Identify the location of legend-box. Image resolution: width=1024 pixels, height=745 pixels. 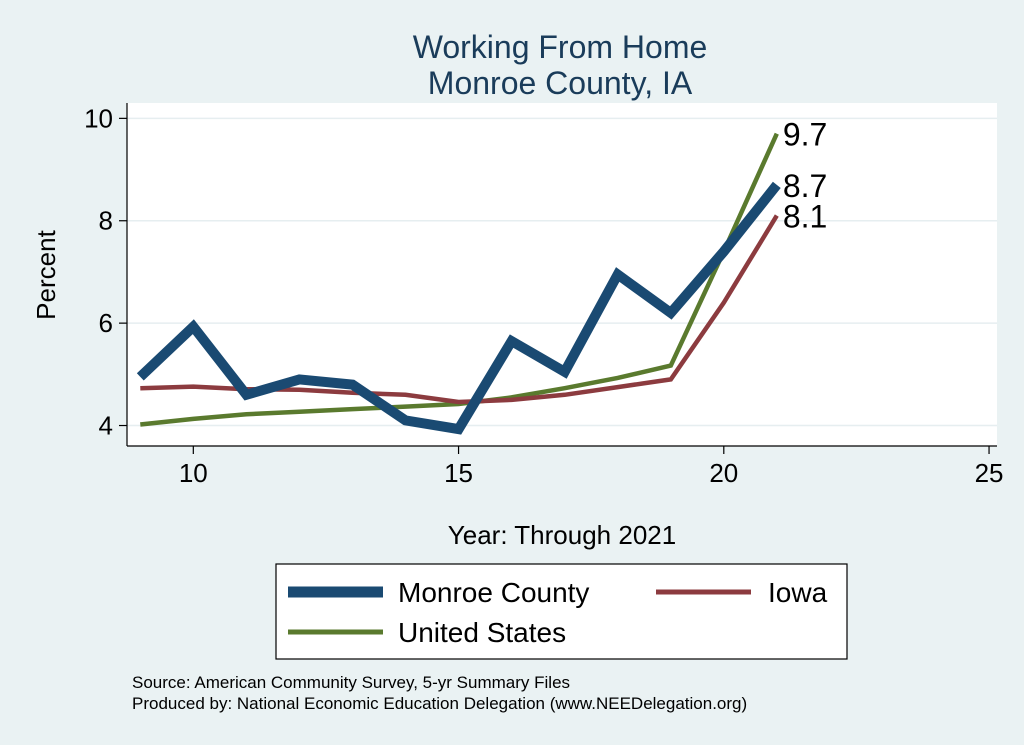
(561, 611).